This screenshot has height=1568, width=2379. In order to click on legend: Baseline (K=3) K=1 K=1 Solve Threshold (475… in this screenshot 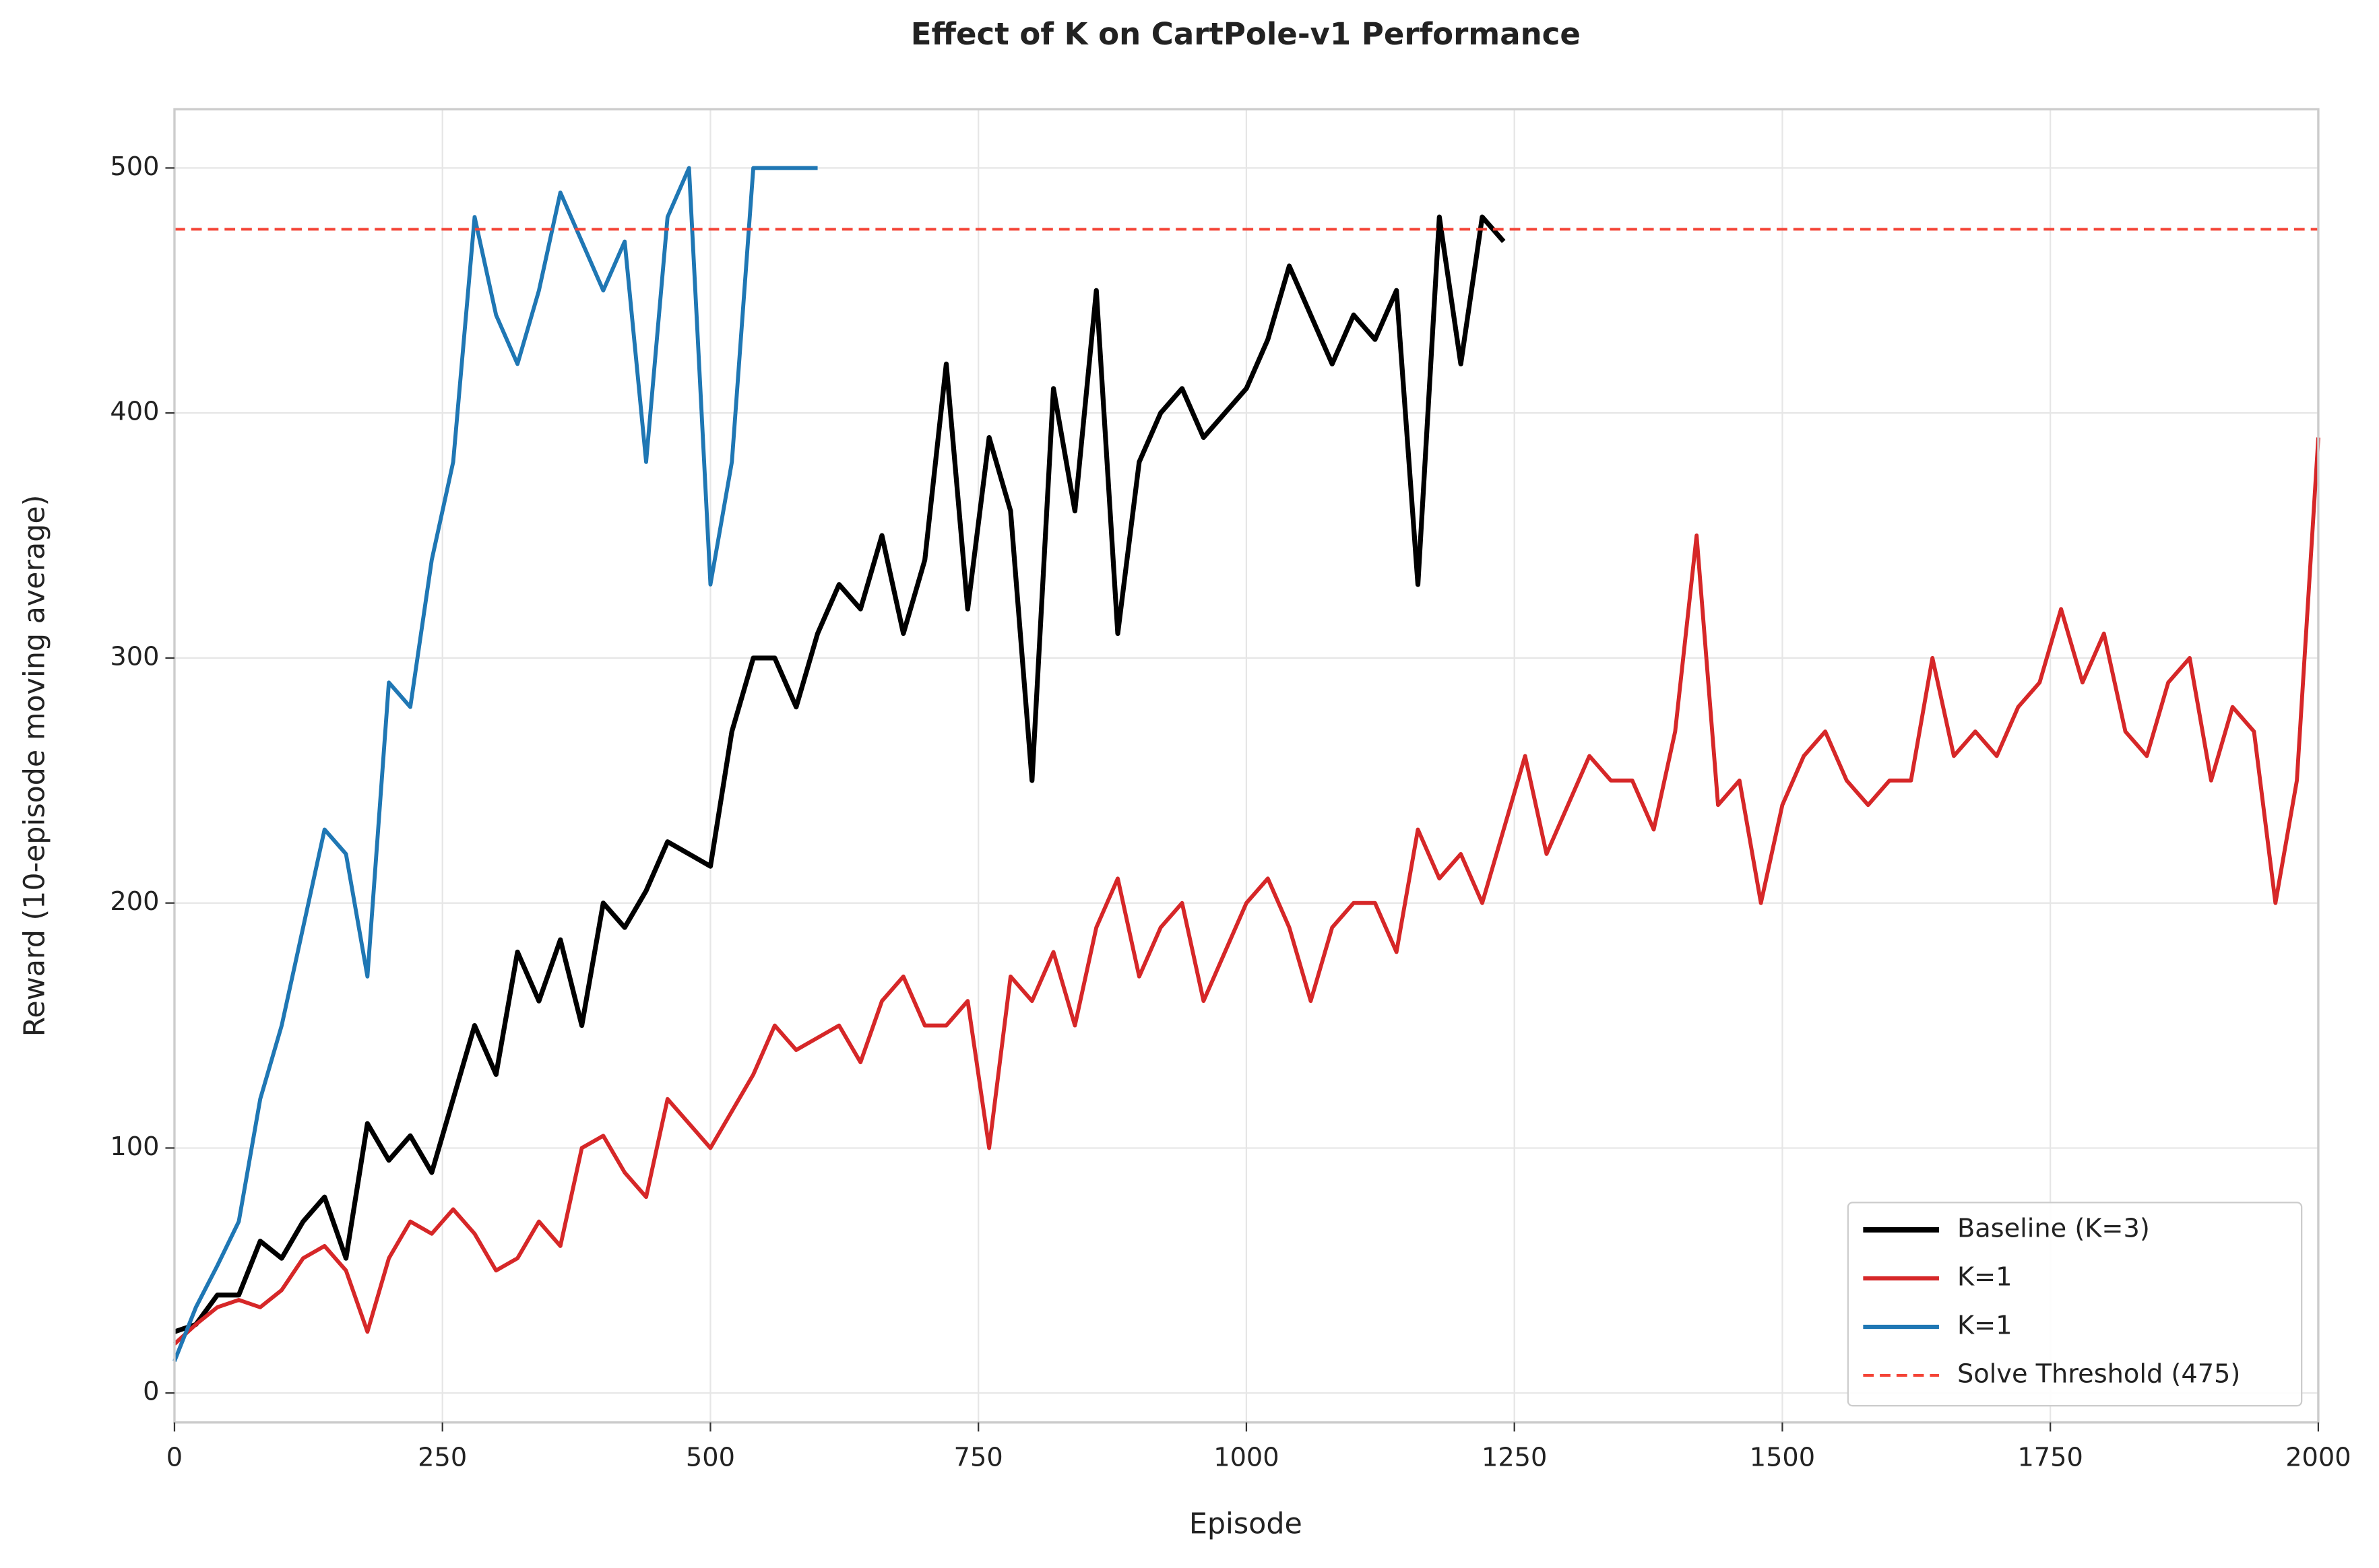, I will do `click(2075, 1304)`.